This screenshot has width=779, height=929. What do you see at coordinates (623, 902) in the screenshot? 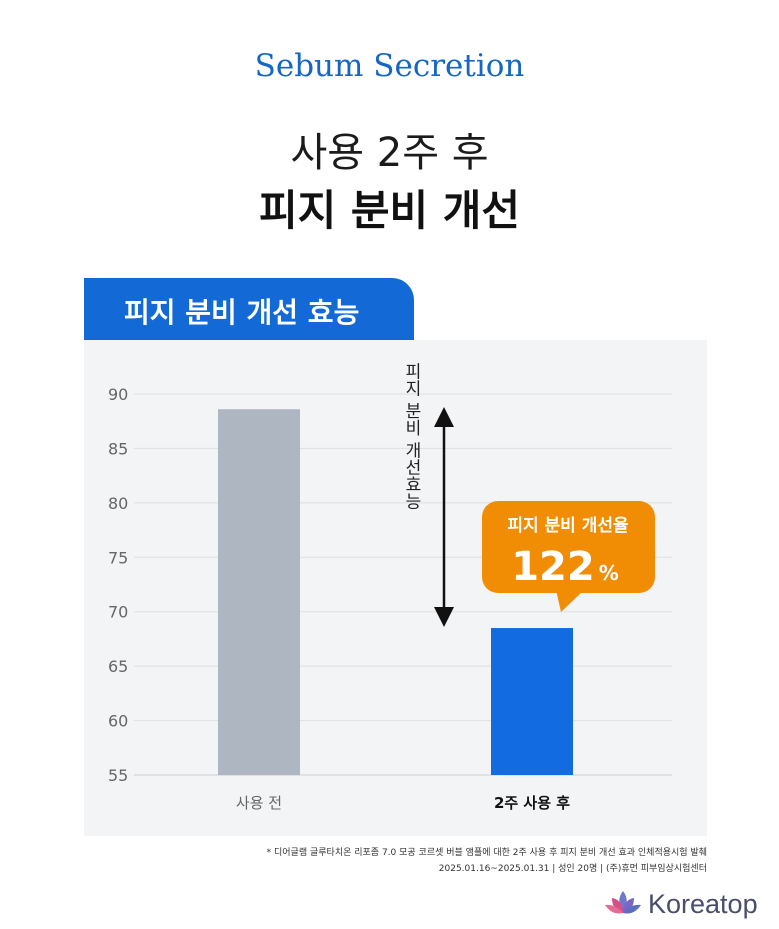
I see `lotus-icon` at bounding box center [623, 902].